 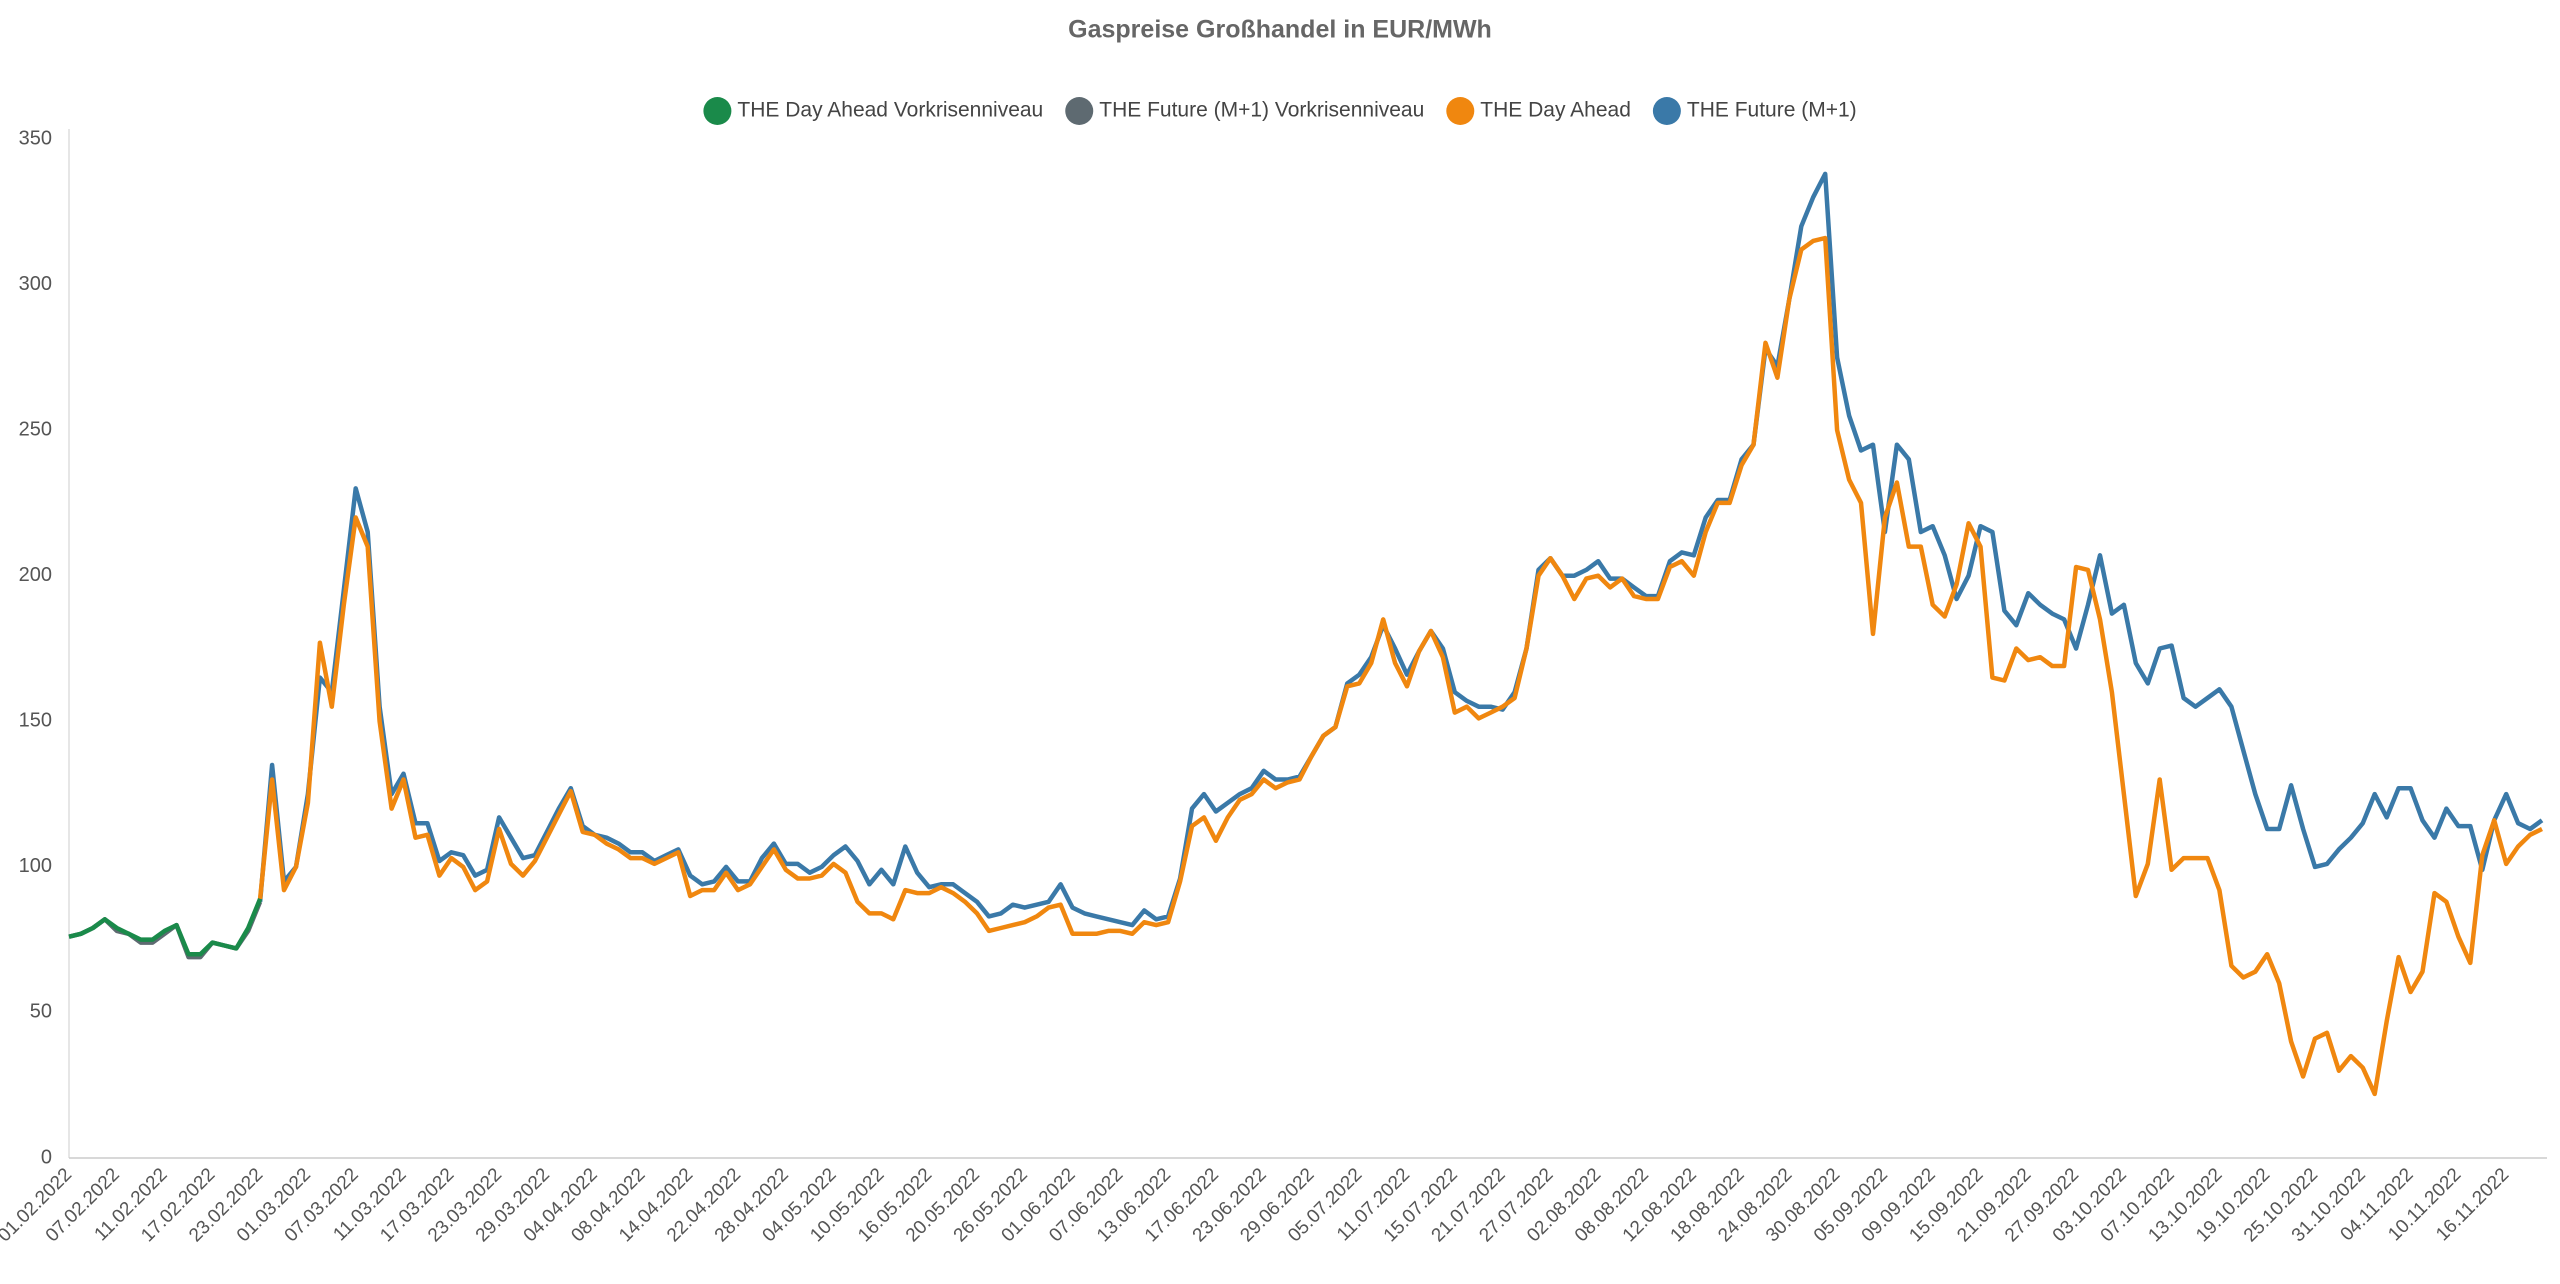 I want to click on legend-label: THE Future (M+1) Vorkrisenniveau, so click(x=1261, y=110).